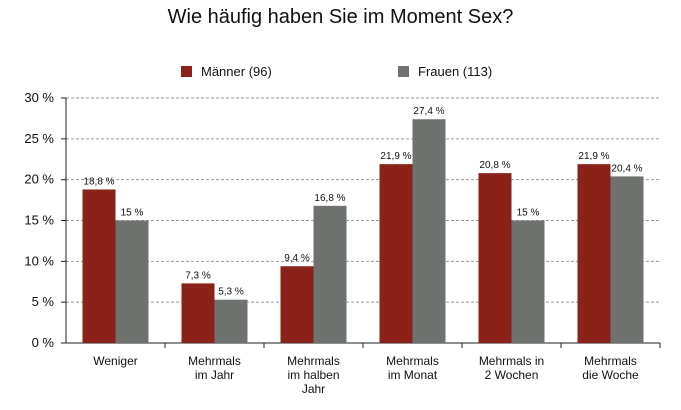 The width and height of the screenshot is (681, 410). What do you see at coordinates (340, 73) in the screenshot?
I see `legend: Männer (96) Frauen (113)` at bounding box center [340, 73].